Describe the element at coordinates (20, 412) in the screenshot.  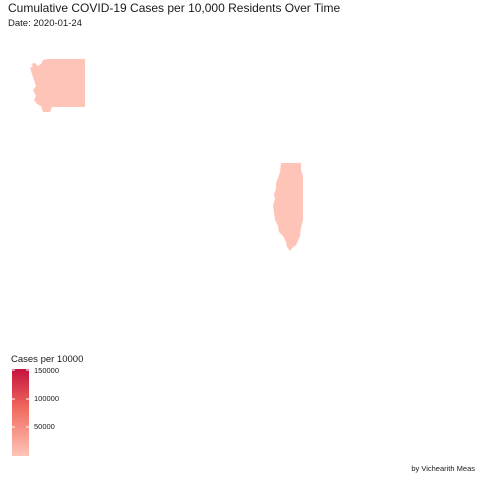
I see `legend-colorbar` at that location.